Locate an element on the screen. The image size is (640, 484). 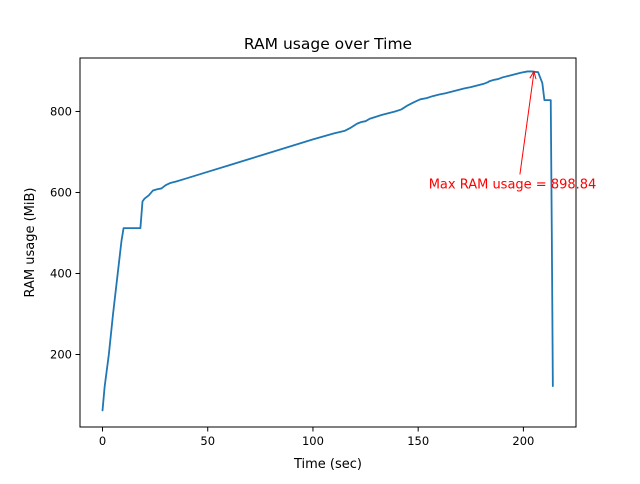
y-axis-label: RAM usage (MiB) is located at coordinates (30, 243).